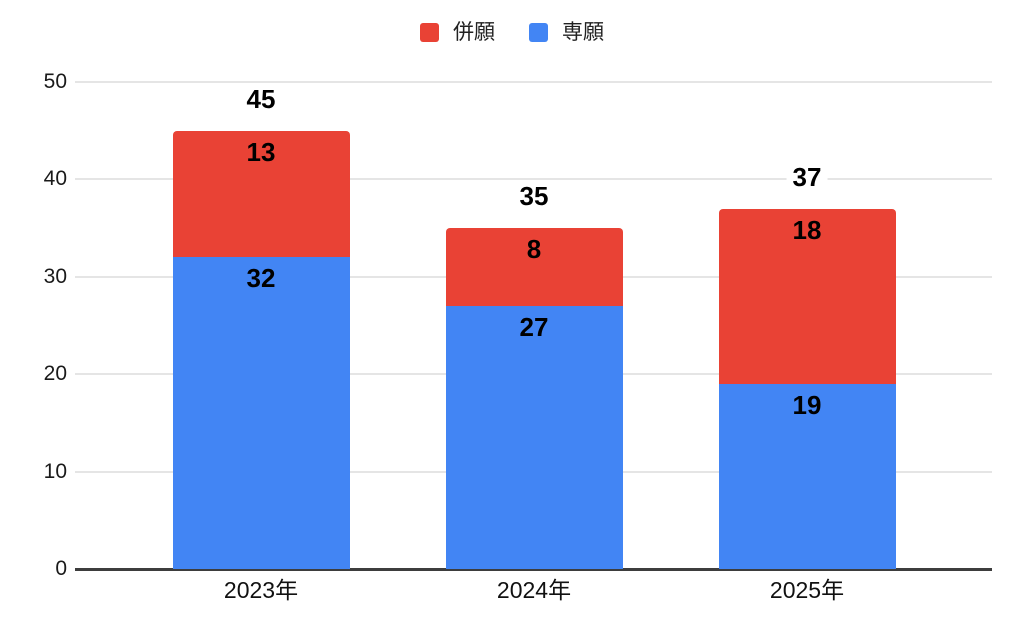 The height and width of the screenshot is (633, 1024). I want to click on bar-segment-heigan: 13, so click(261, 194).